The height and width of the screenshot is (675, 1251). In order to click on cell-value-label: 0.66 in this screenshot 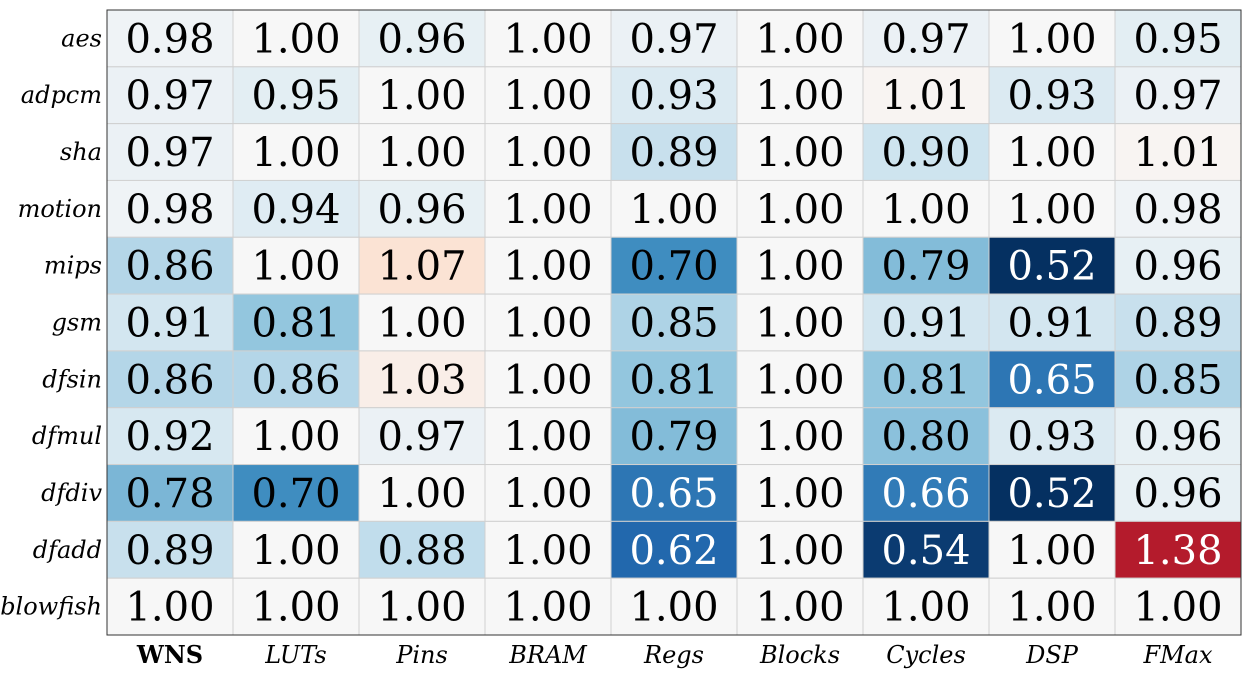, I will do `click(925, 494)`.